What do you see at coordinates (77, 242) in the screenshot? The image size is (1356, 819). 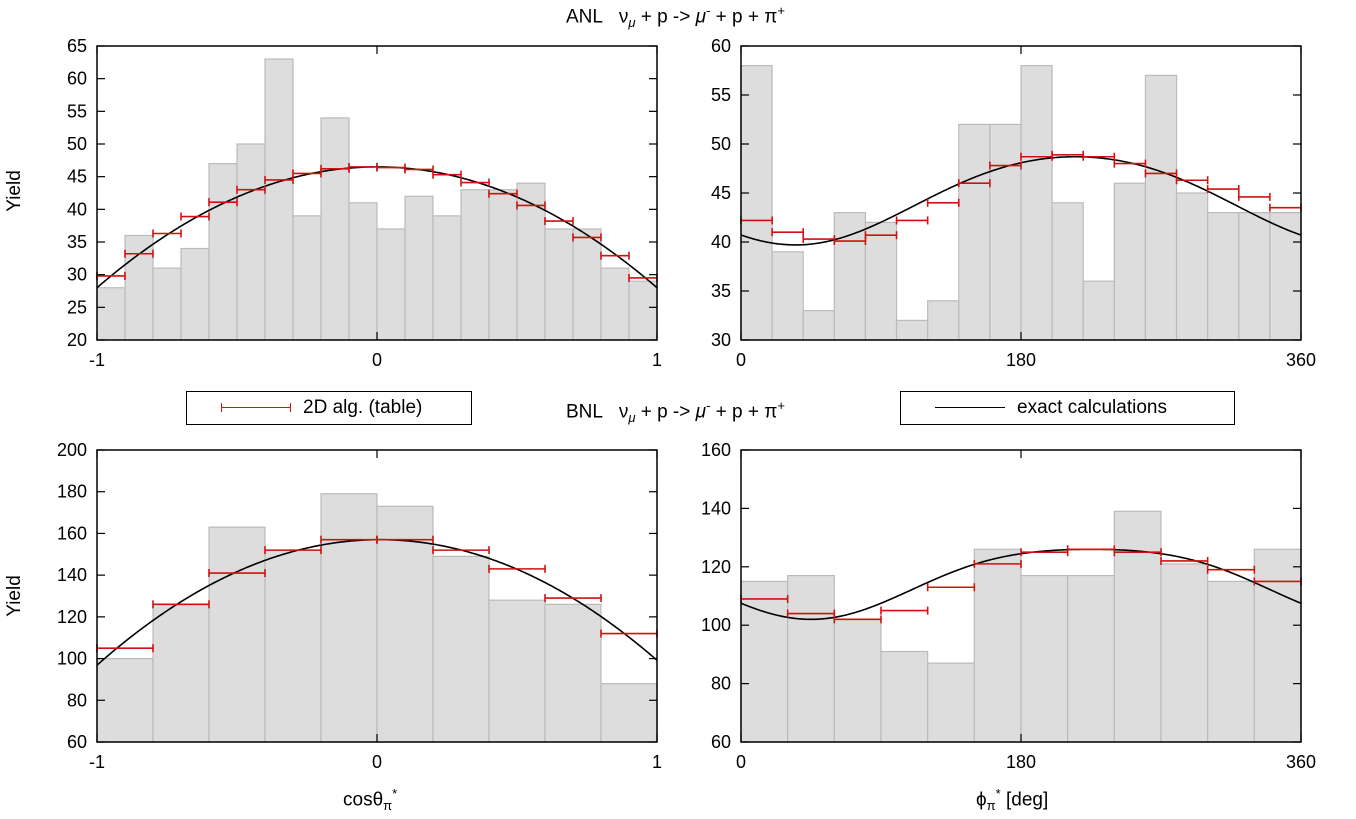 I see `y-tick-label: 35` at bounding box center [77, 242].